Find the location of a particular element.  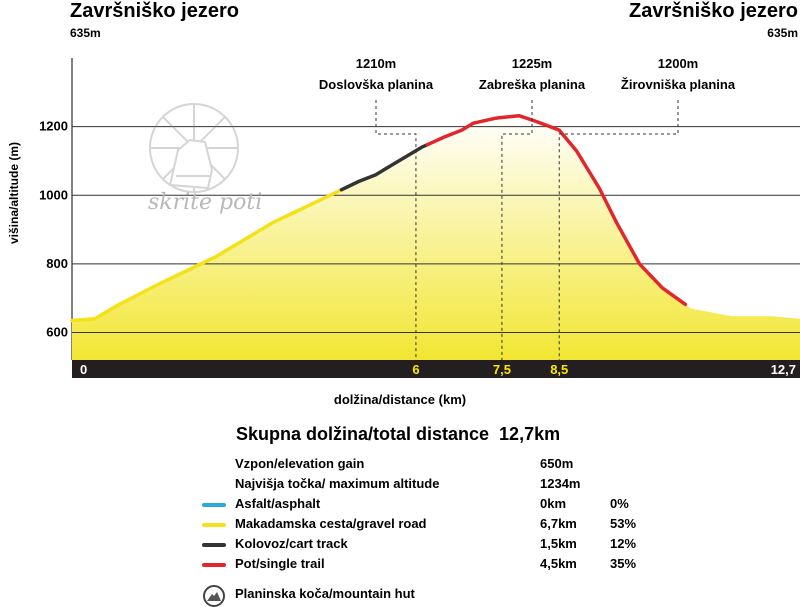

x-axis-label: dolžina/distance (km) is located at coordinates (400, 399).